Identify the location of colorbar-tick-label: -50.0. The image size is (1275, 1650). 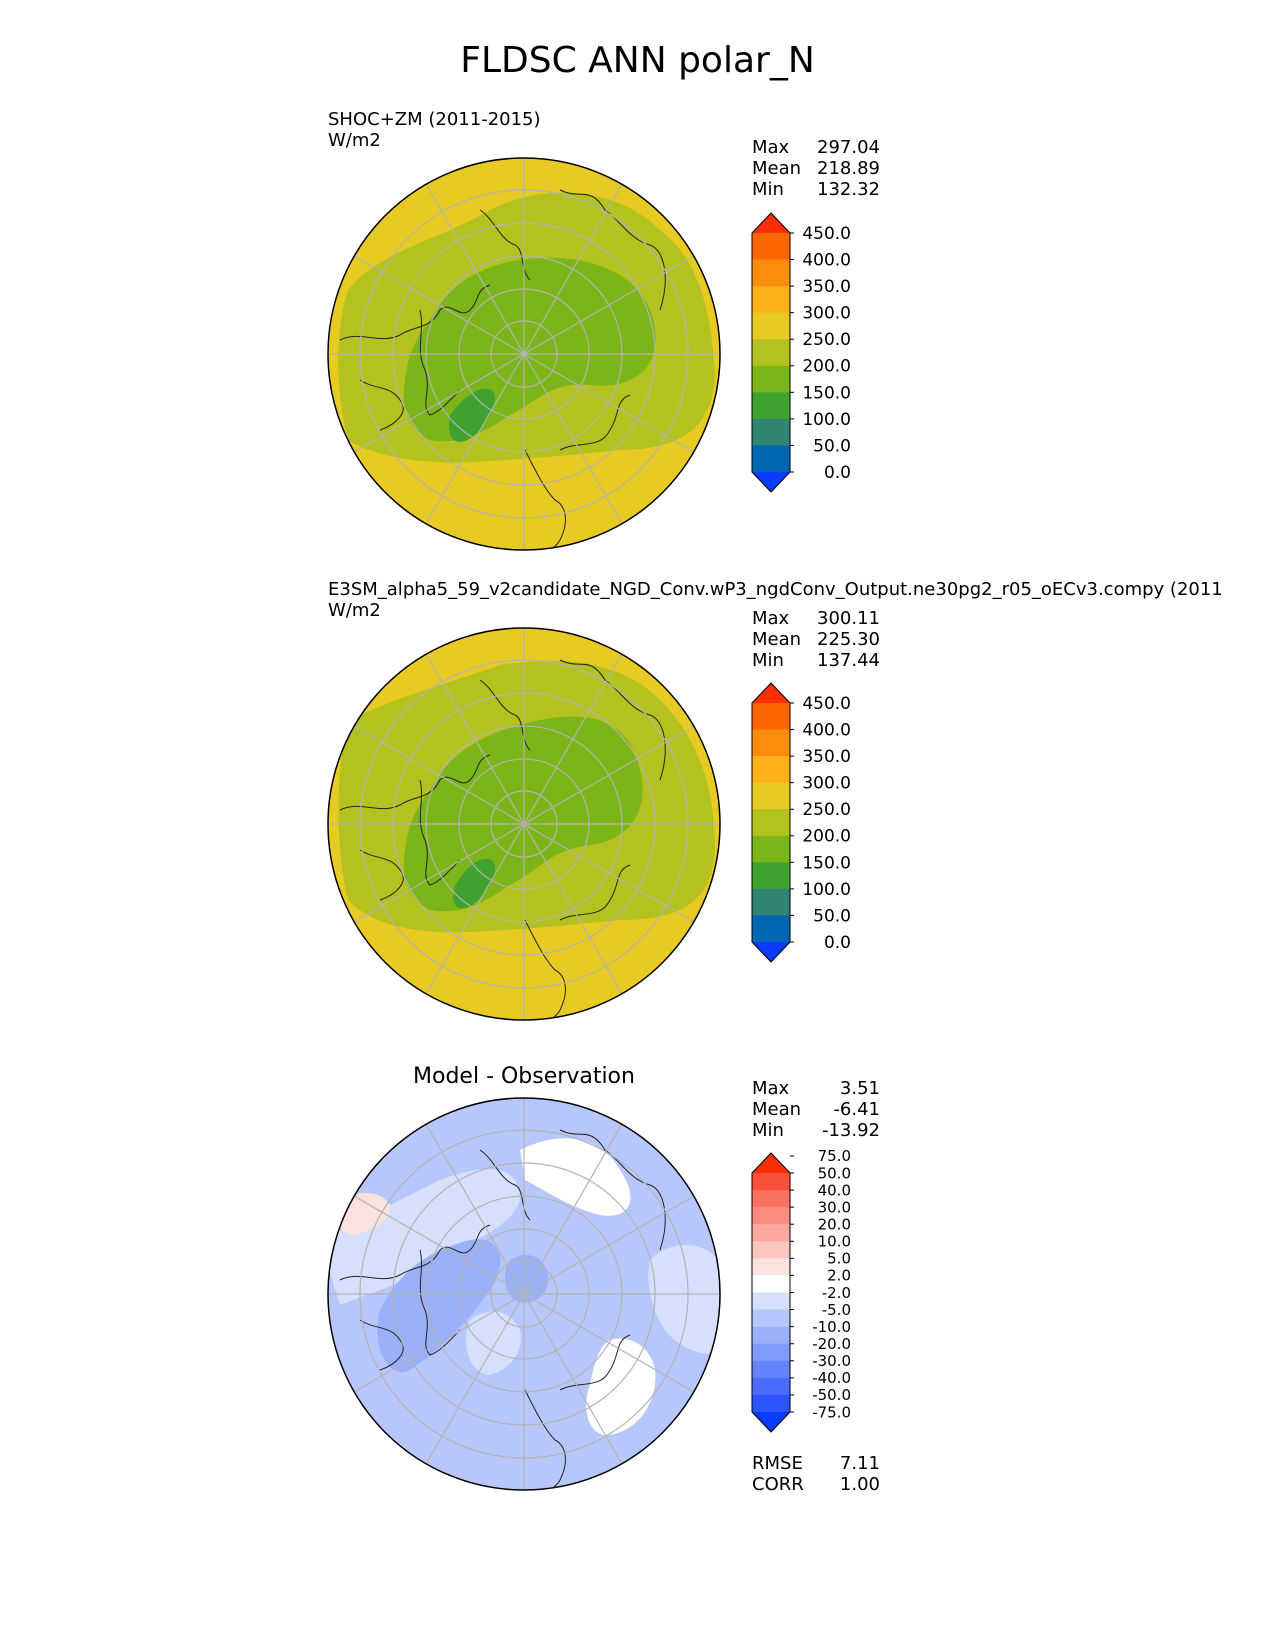
(831, 1395).